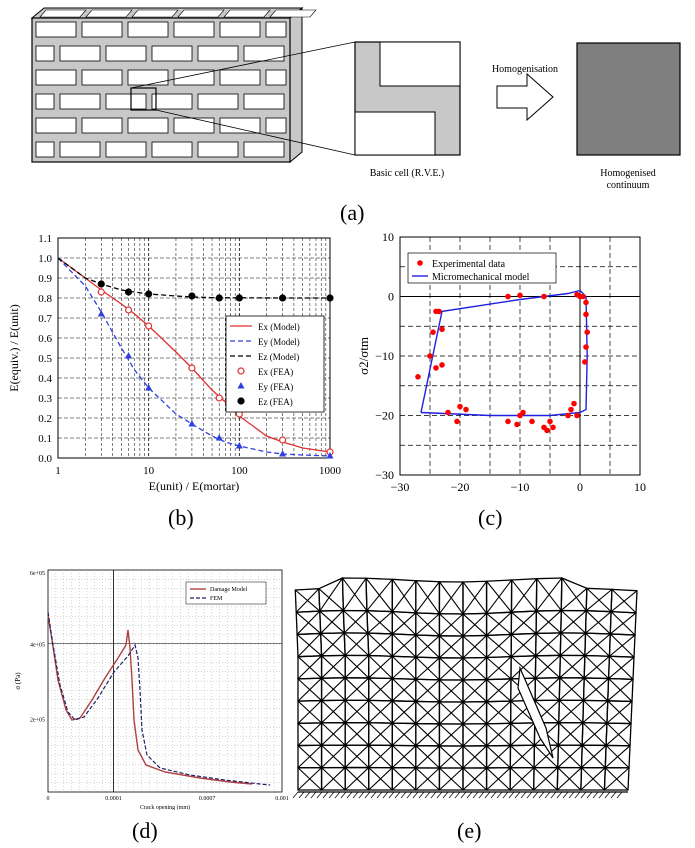  What do you see at coordinates (407, 173) in the screenshot?
I see `basic-cell-label: Basic cell (R.V.E.)` at bounding box center [407, 173].